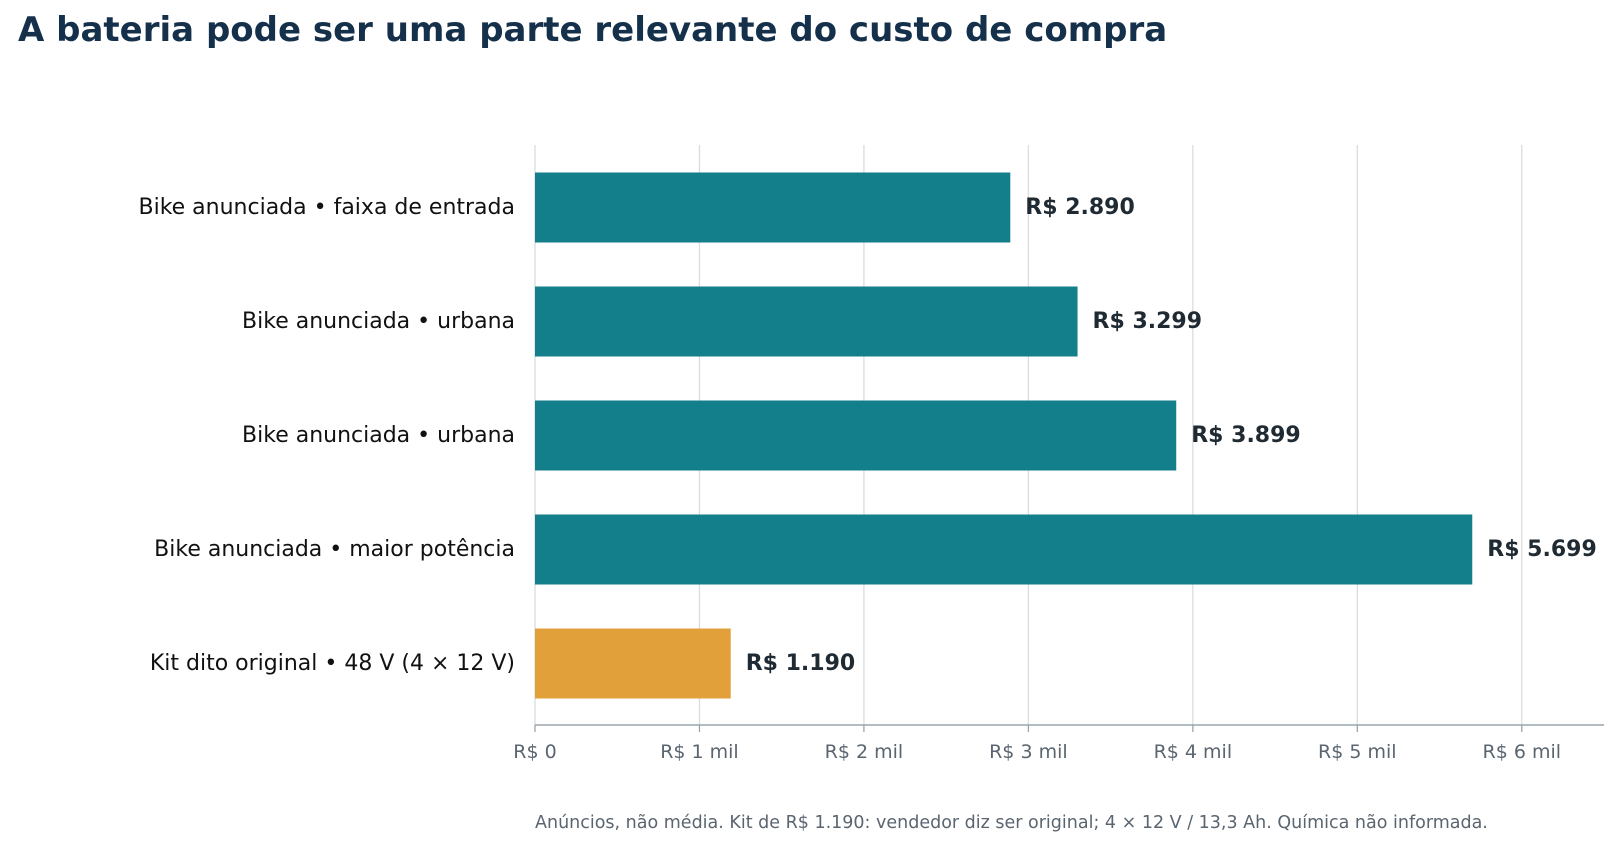 The height and width of the screenshot is (848, 1609). I want to click on category-label: Kit dito original • 48 V (4 × 12 V), so click(332, 663).